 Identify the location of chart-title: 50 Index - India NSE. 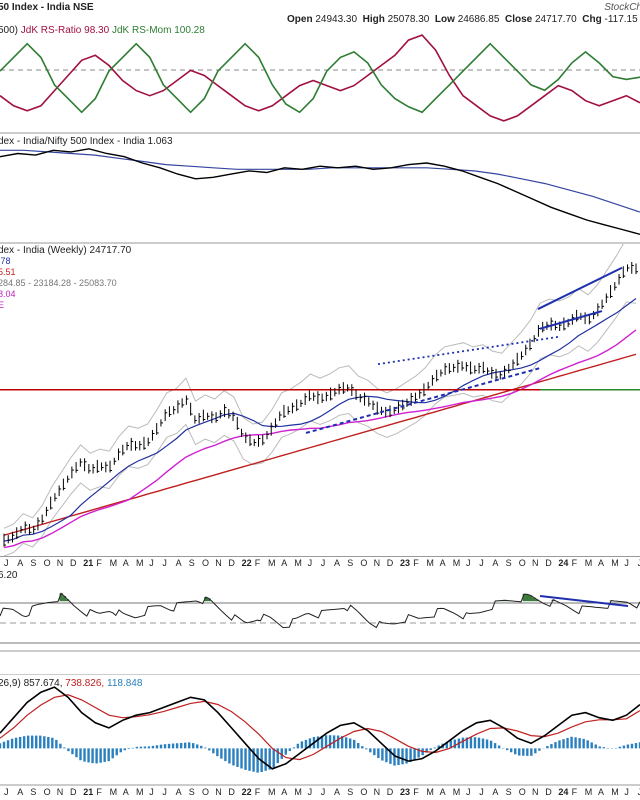
(47, 7).